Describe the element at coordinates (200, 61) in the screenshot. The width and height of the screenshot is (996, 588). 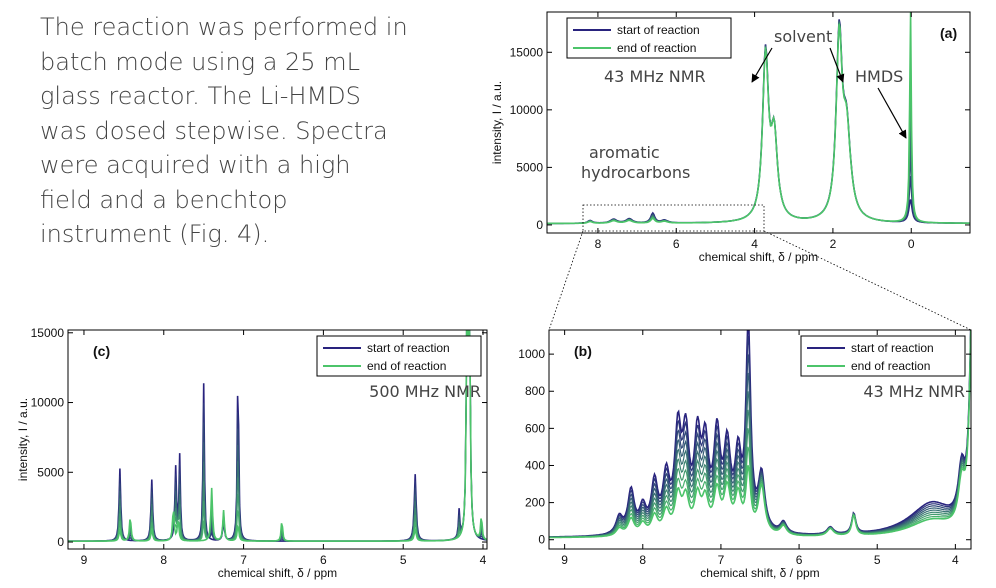
I see `caption-line: batch mode using a 25 mL` at that location.